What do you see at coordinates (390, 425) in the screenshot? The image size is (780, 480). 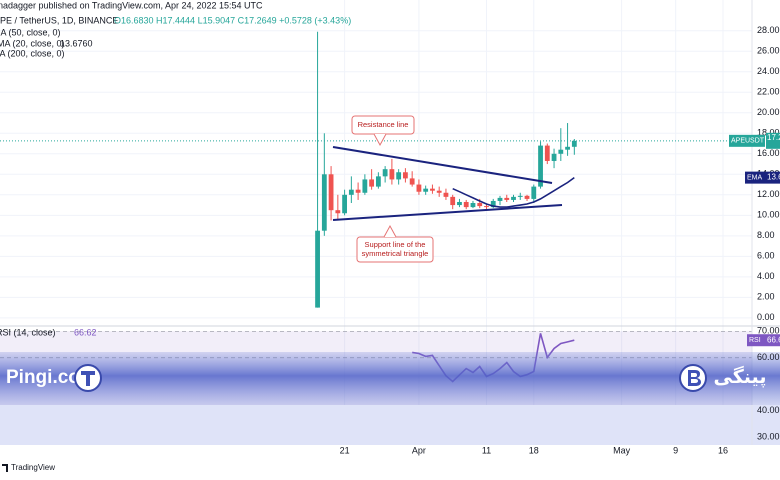 I see `watermark-fade` at bounding box center [390, 425].